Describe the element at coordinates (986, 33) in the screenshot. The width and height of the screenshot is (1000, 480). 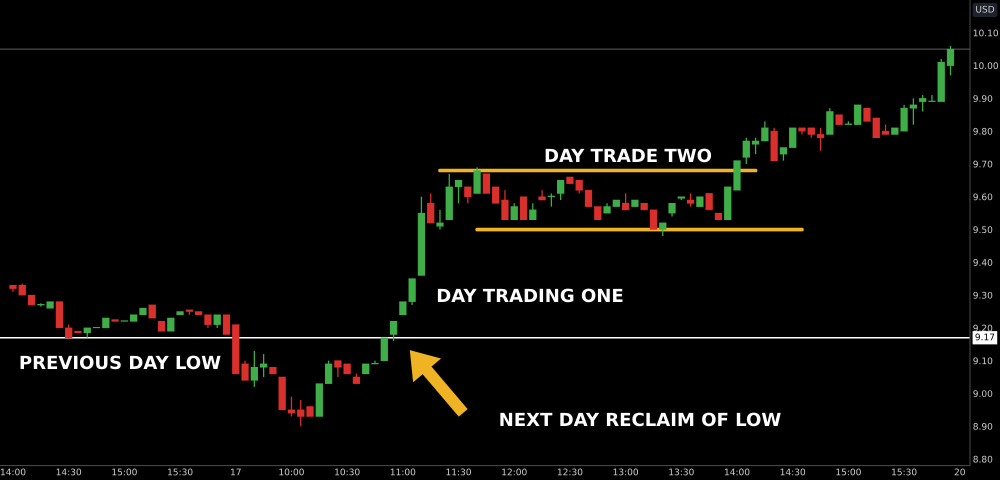
I see `y-tick-label: 10.10` at that location.